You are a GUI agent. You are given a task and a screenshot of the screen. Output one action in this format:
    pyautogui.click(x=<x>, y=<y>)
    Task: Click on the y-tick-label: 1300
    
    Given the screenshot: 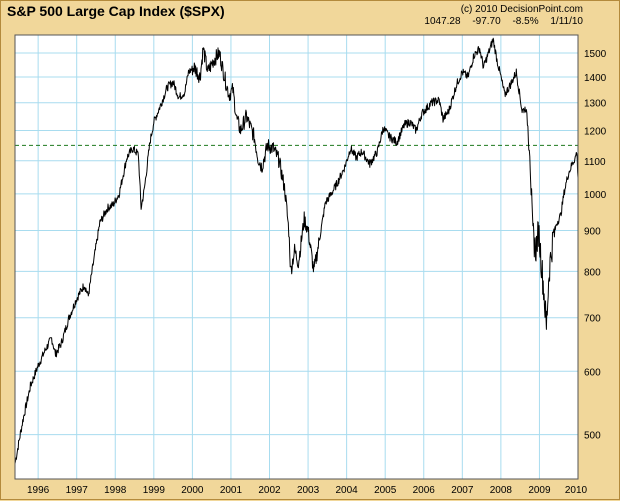 What is the action you would take?
    pyautogui.click(x=595, y=104)
    